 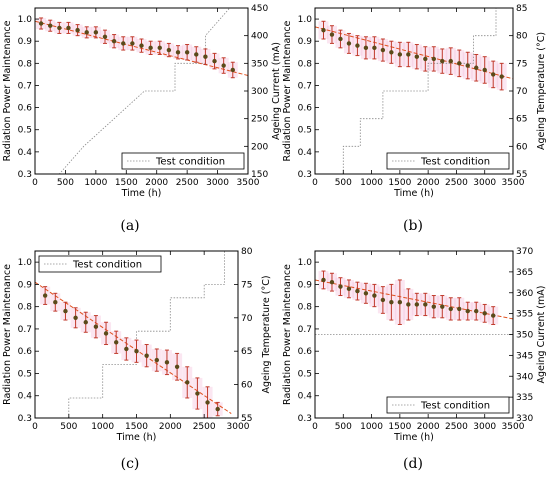 I want to click on x-tick-label: 500, so click(x=68, y=427).